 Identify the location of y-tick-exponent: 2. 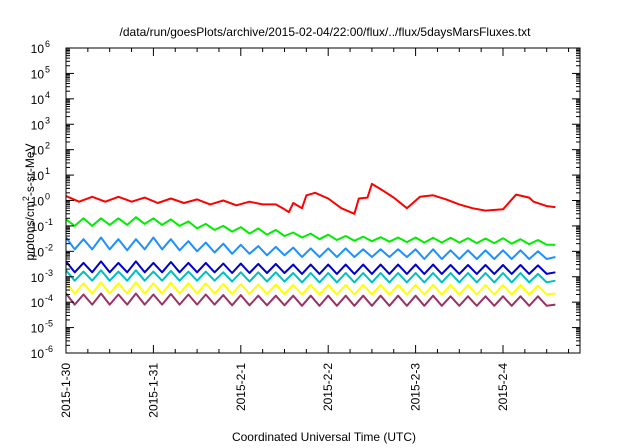
(47, 146).